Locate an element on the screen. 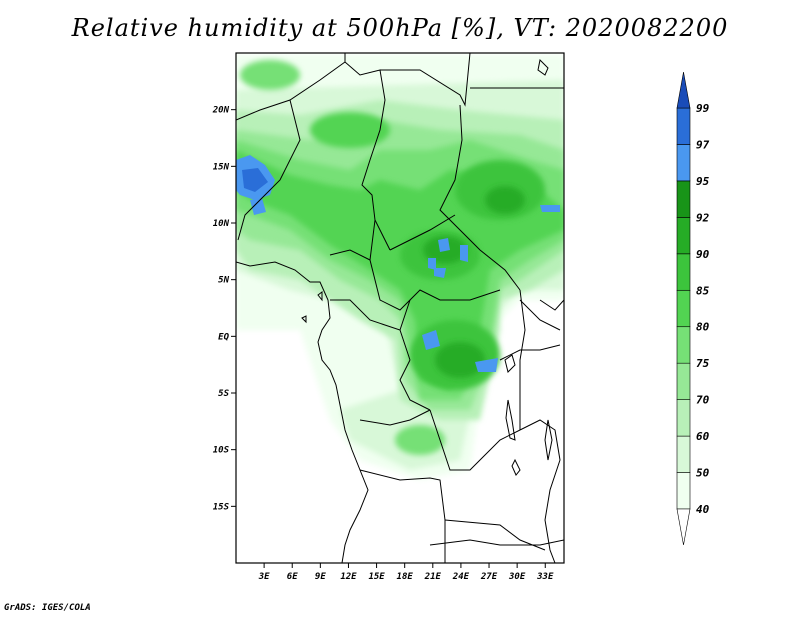 The width and height of the screenshot is (800, 618). lon-tick-label: 9E is located at coordinates (320, 577).